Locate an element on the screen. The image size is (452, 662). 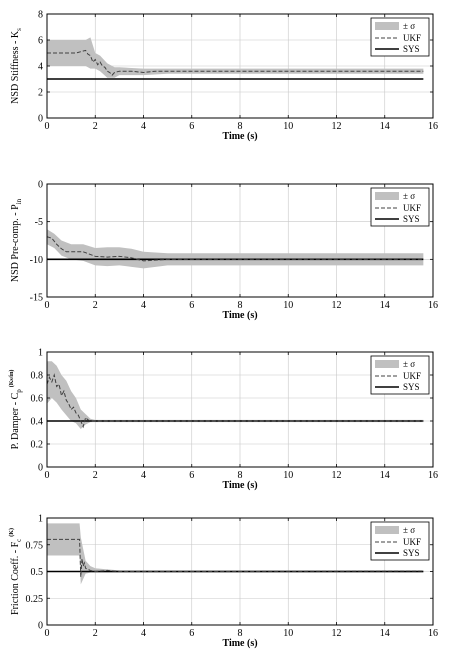
y-tick-label: -10 is located at coordinates (36, 260).